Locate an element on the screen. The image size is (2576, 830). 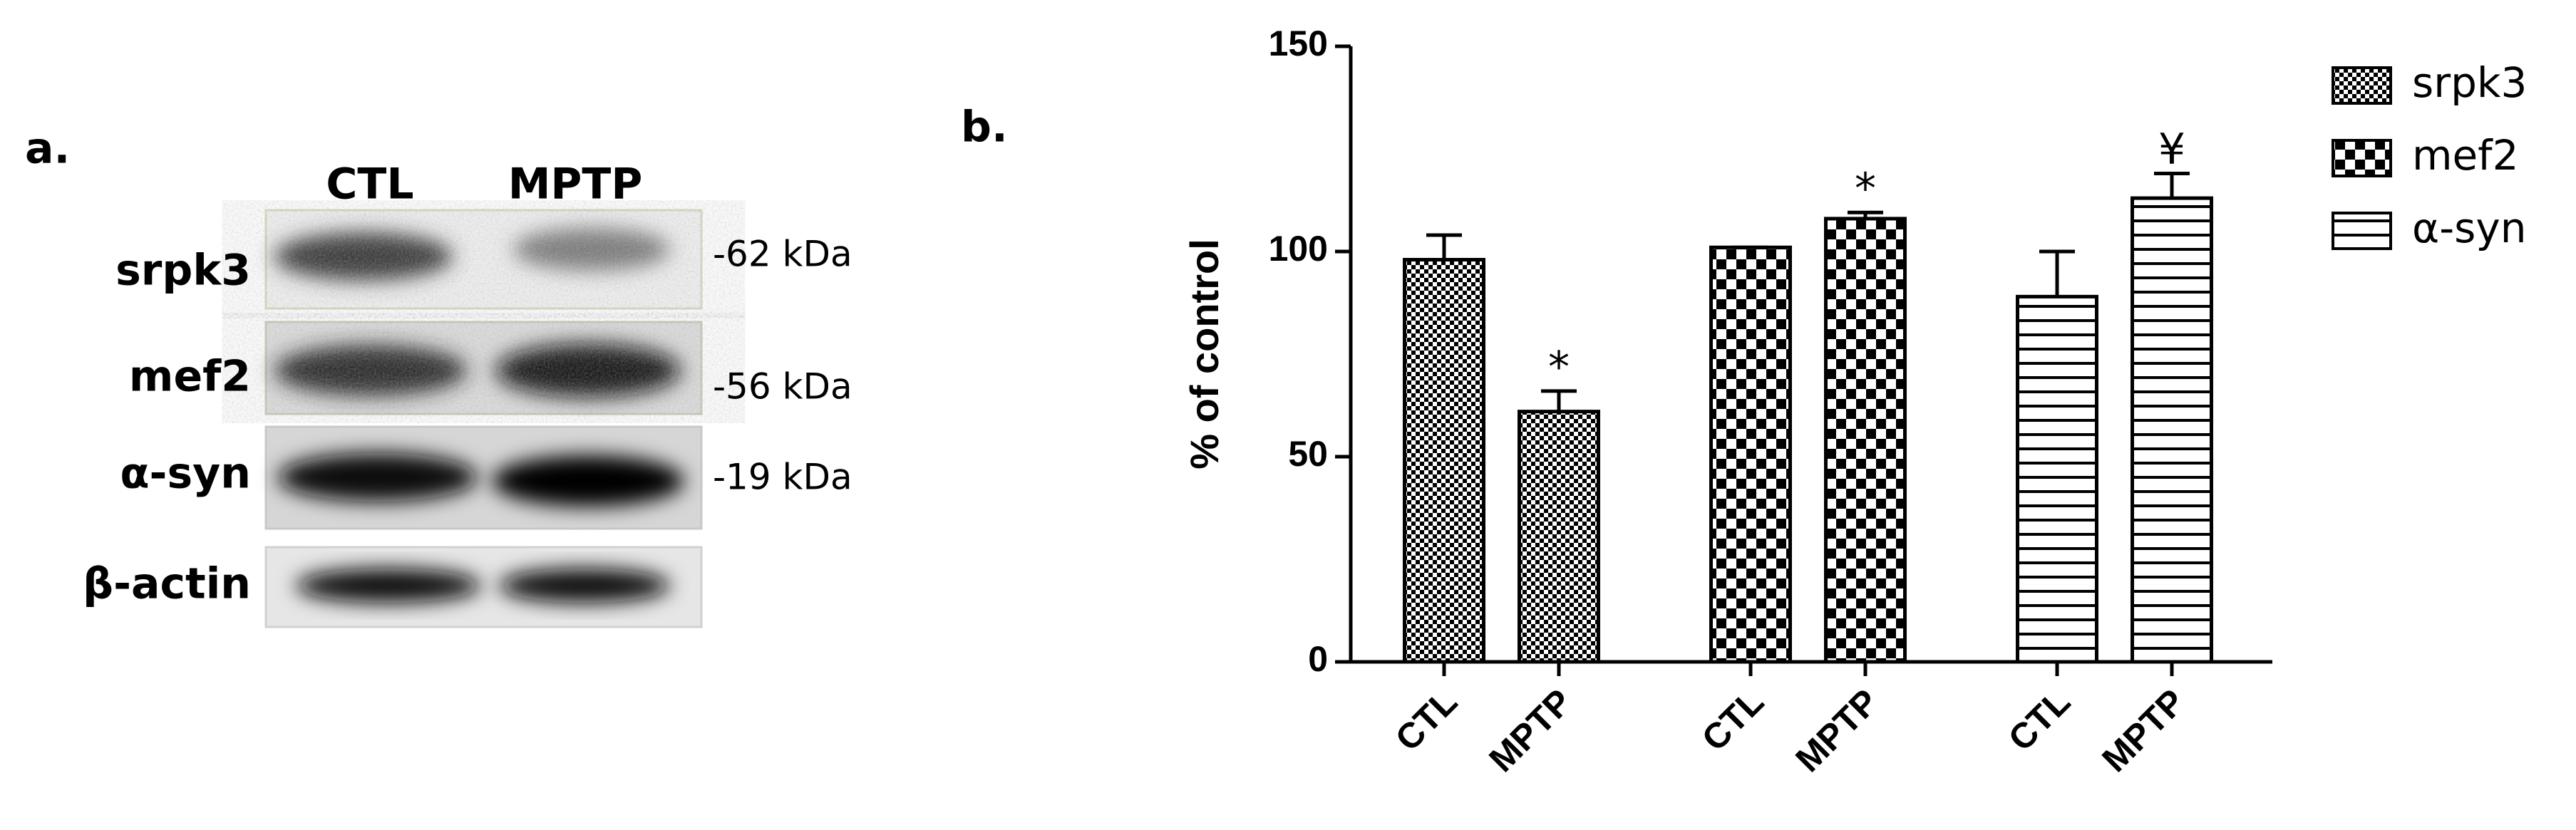
row-label: srpk3 is located at coordinates (183, 271).